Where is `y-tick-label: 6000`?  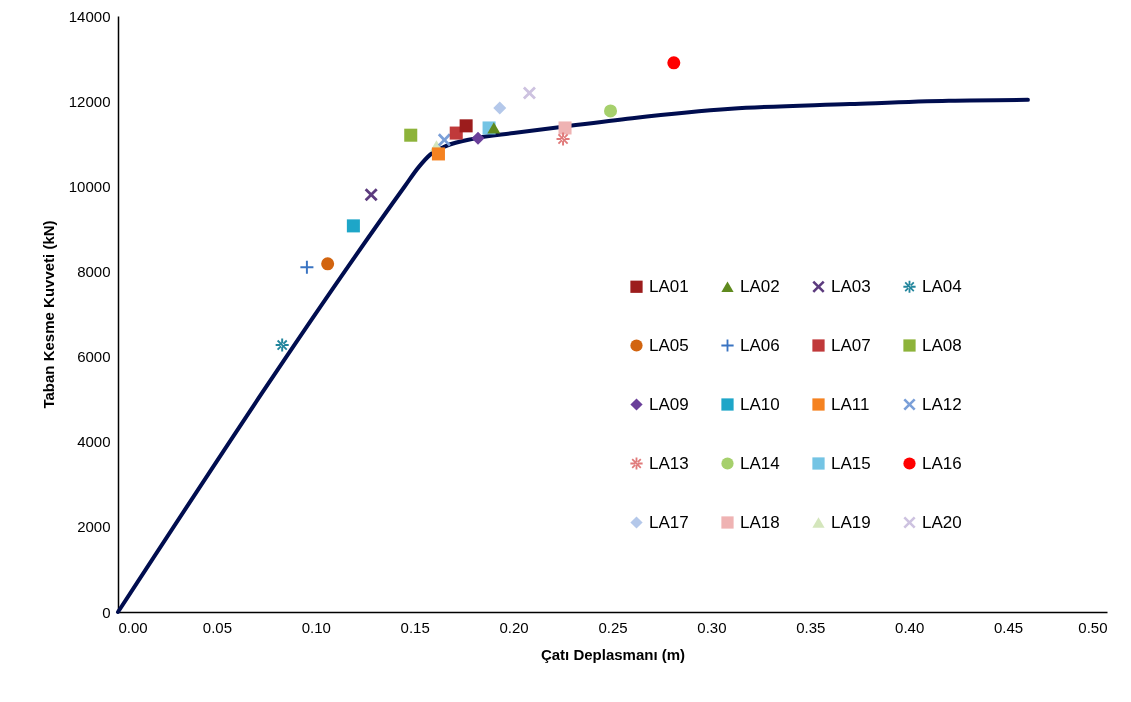
y-tick-label: 6000 is located at coordinates (94, 357).